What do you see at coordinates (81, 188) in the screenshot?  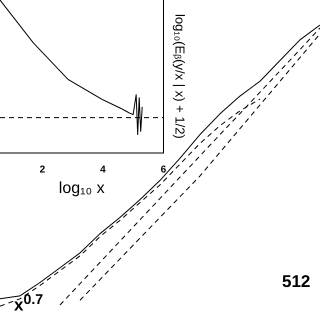 I see `x-axis-title: log₁₀ x` at bounding box center [81, 188].